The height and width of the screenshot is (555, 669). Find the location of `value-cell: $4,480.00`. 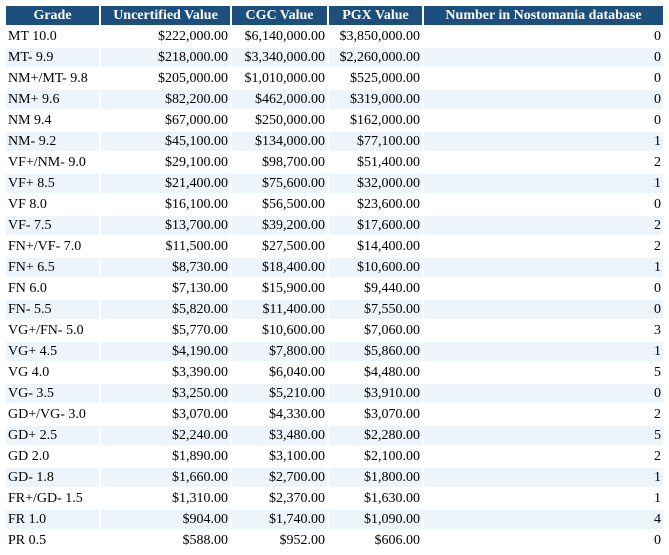

value-cell: $4,480.00 is located at coordinates (392, 372).